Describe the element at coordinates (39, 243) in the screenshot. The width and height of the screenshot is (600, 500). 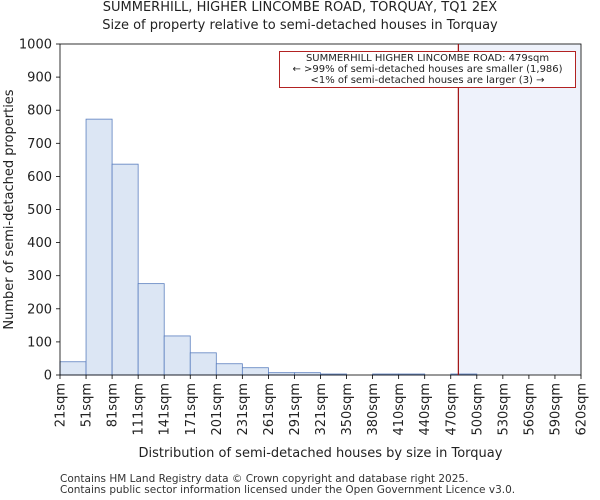
I see `y-tick-label: 400` at that location.